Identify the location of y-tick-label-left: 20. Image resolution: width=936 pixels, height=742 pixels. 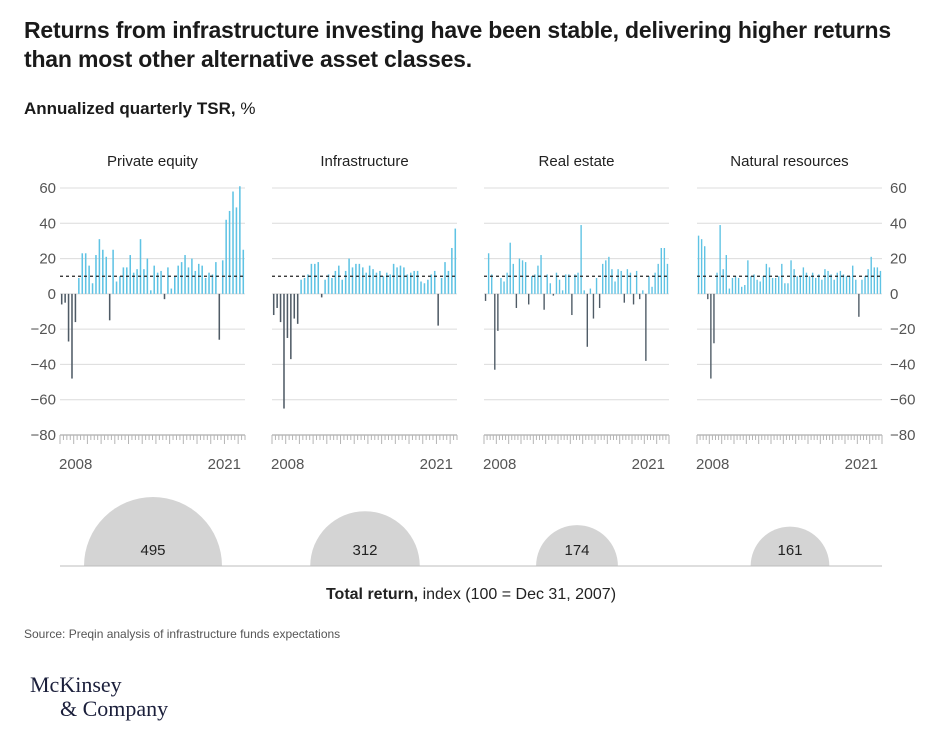
(47, 259).